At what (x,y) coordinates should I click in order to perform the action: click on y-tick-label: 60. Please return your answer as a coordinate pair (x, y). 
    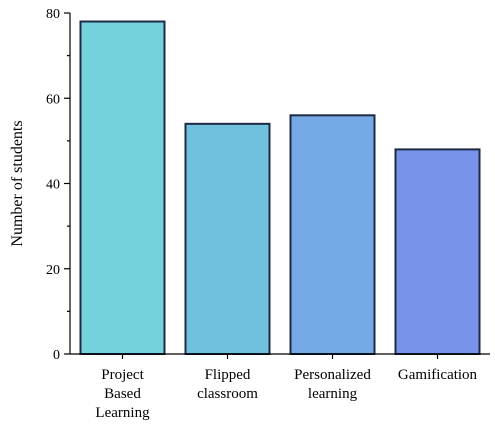
    Looking at the image, I should click on (53, 99).